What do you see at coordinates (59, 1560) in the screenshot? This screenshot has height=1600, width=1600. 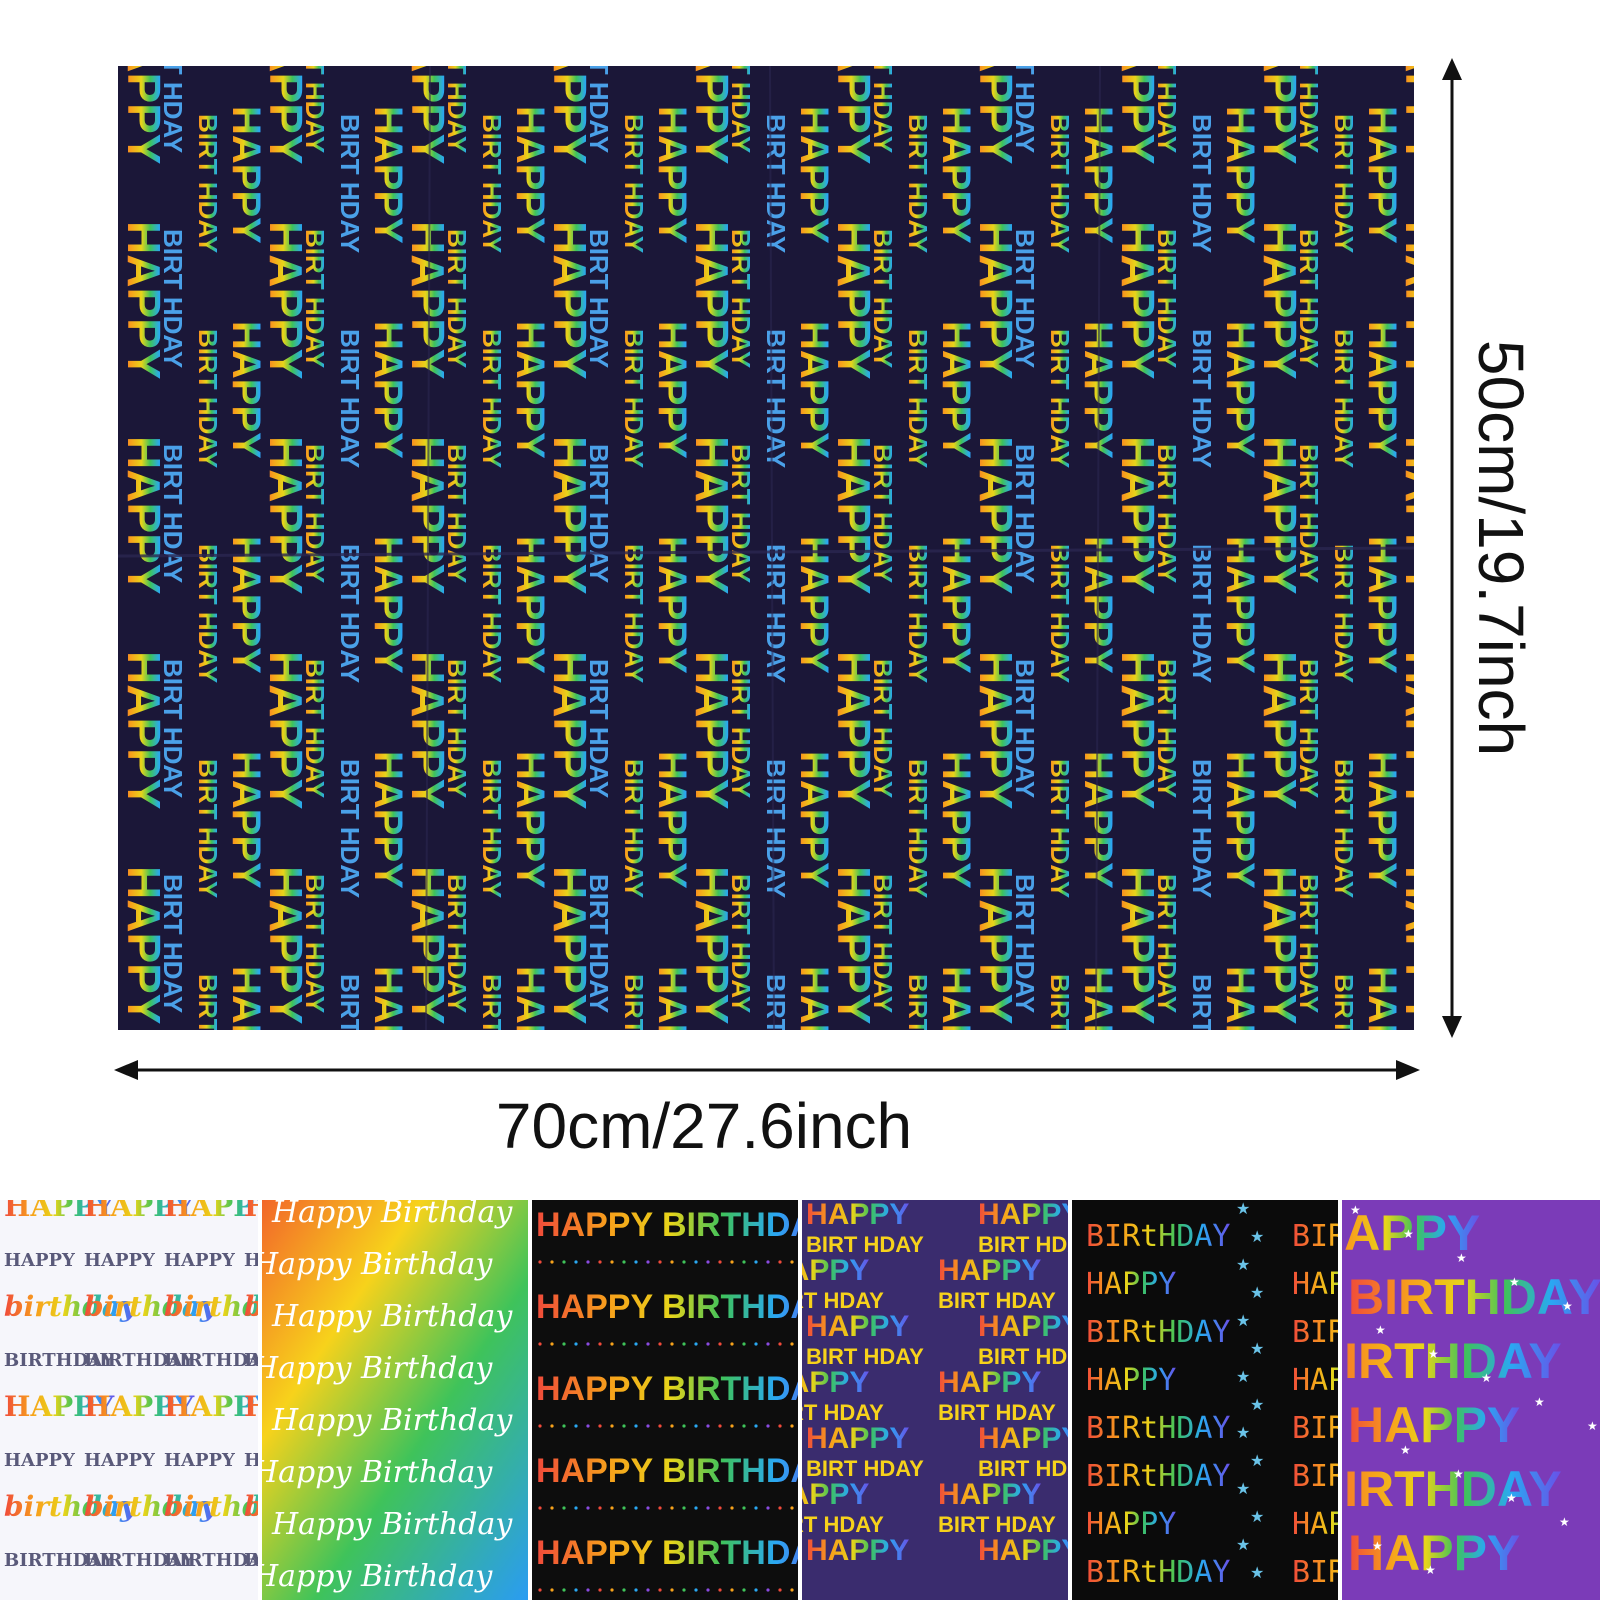 I see `pattern-text: BIRTHDAY` at bounding box center [59, 1560].